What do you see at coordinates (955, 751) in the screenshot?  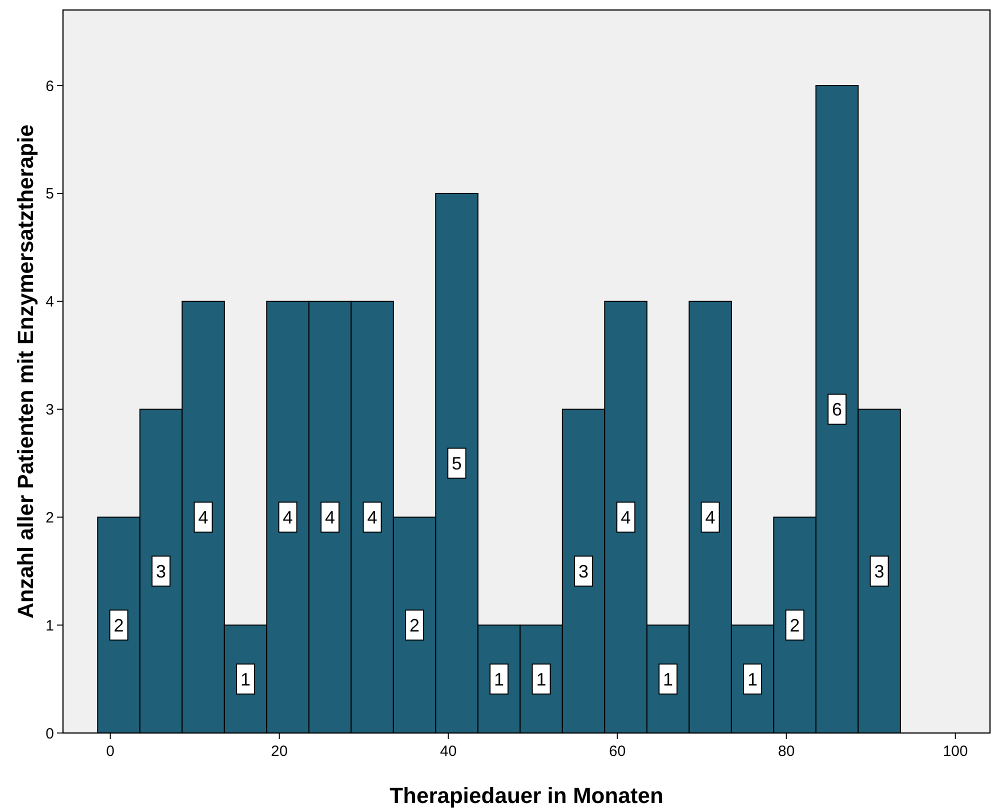 I see `x-tick-label: 100` at bounding box center [955, 751].